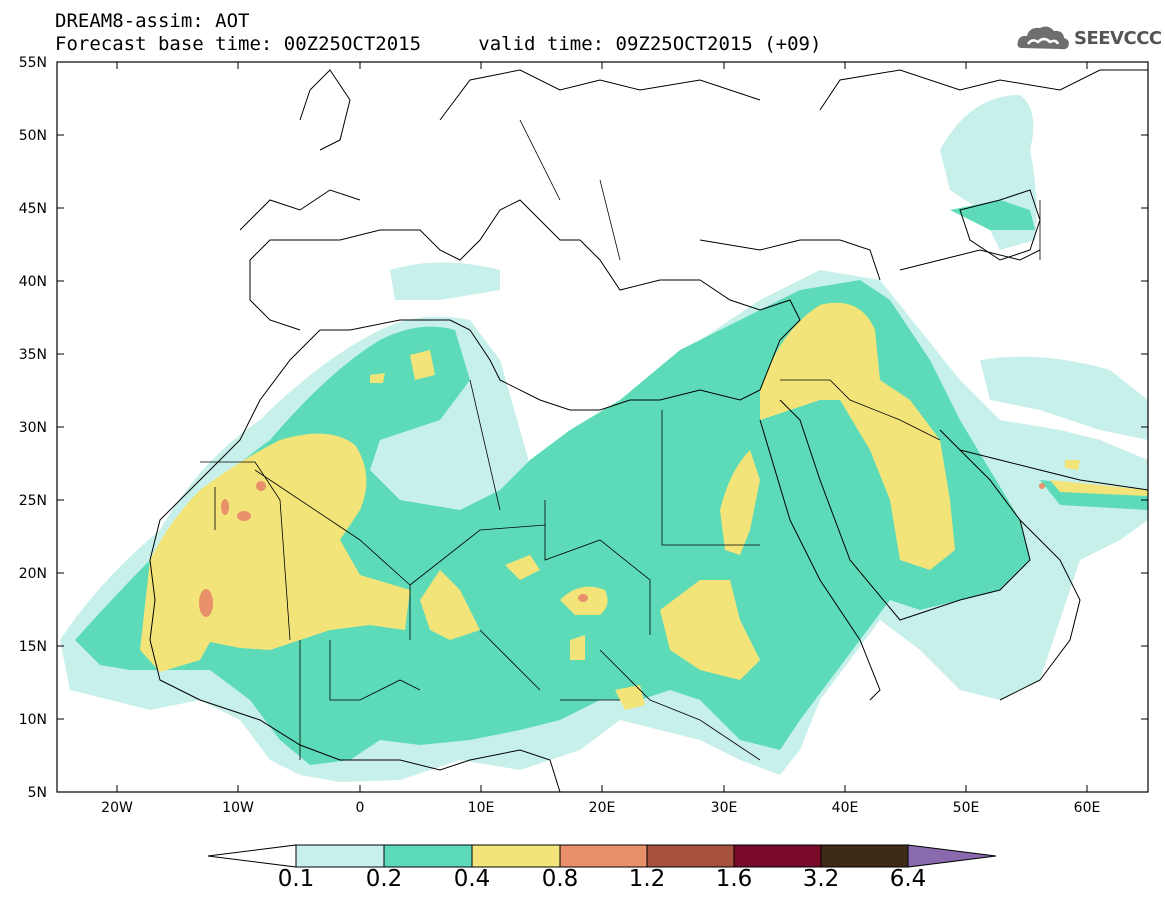 Image resolution: width=1165 pixels, height=905 pixels. Describe the element at coordinates (650, 44) in the screenshot. I see `valid-time: valid time: 09Z25OCT2015 (+09)` at that location.